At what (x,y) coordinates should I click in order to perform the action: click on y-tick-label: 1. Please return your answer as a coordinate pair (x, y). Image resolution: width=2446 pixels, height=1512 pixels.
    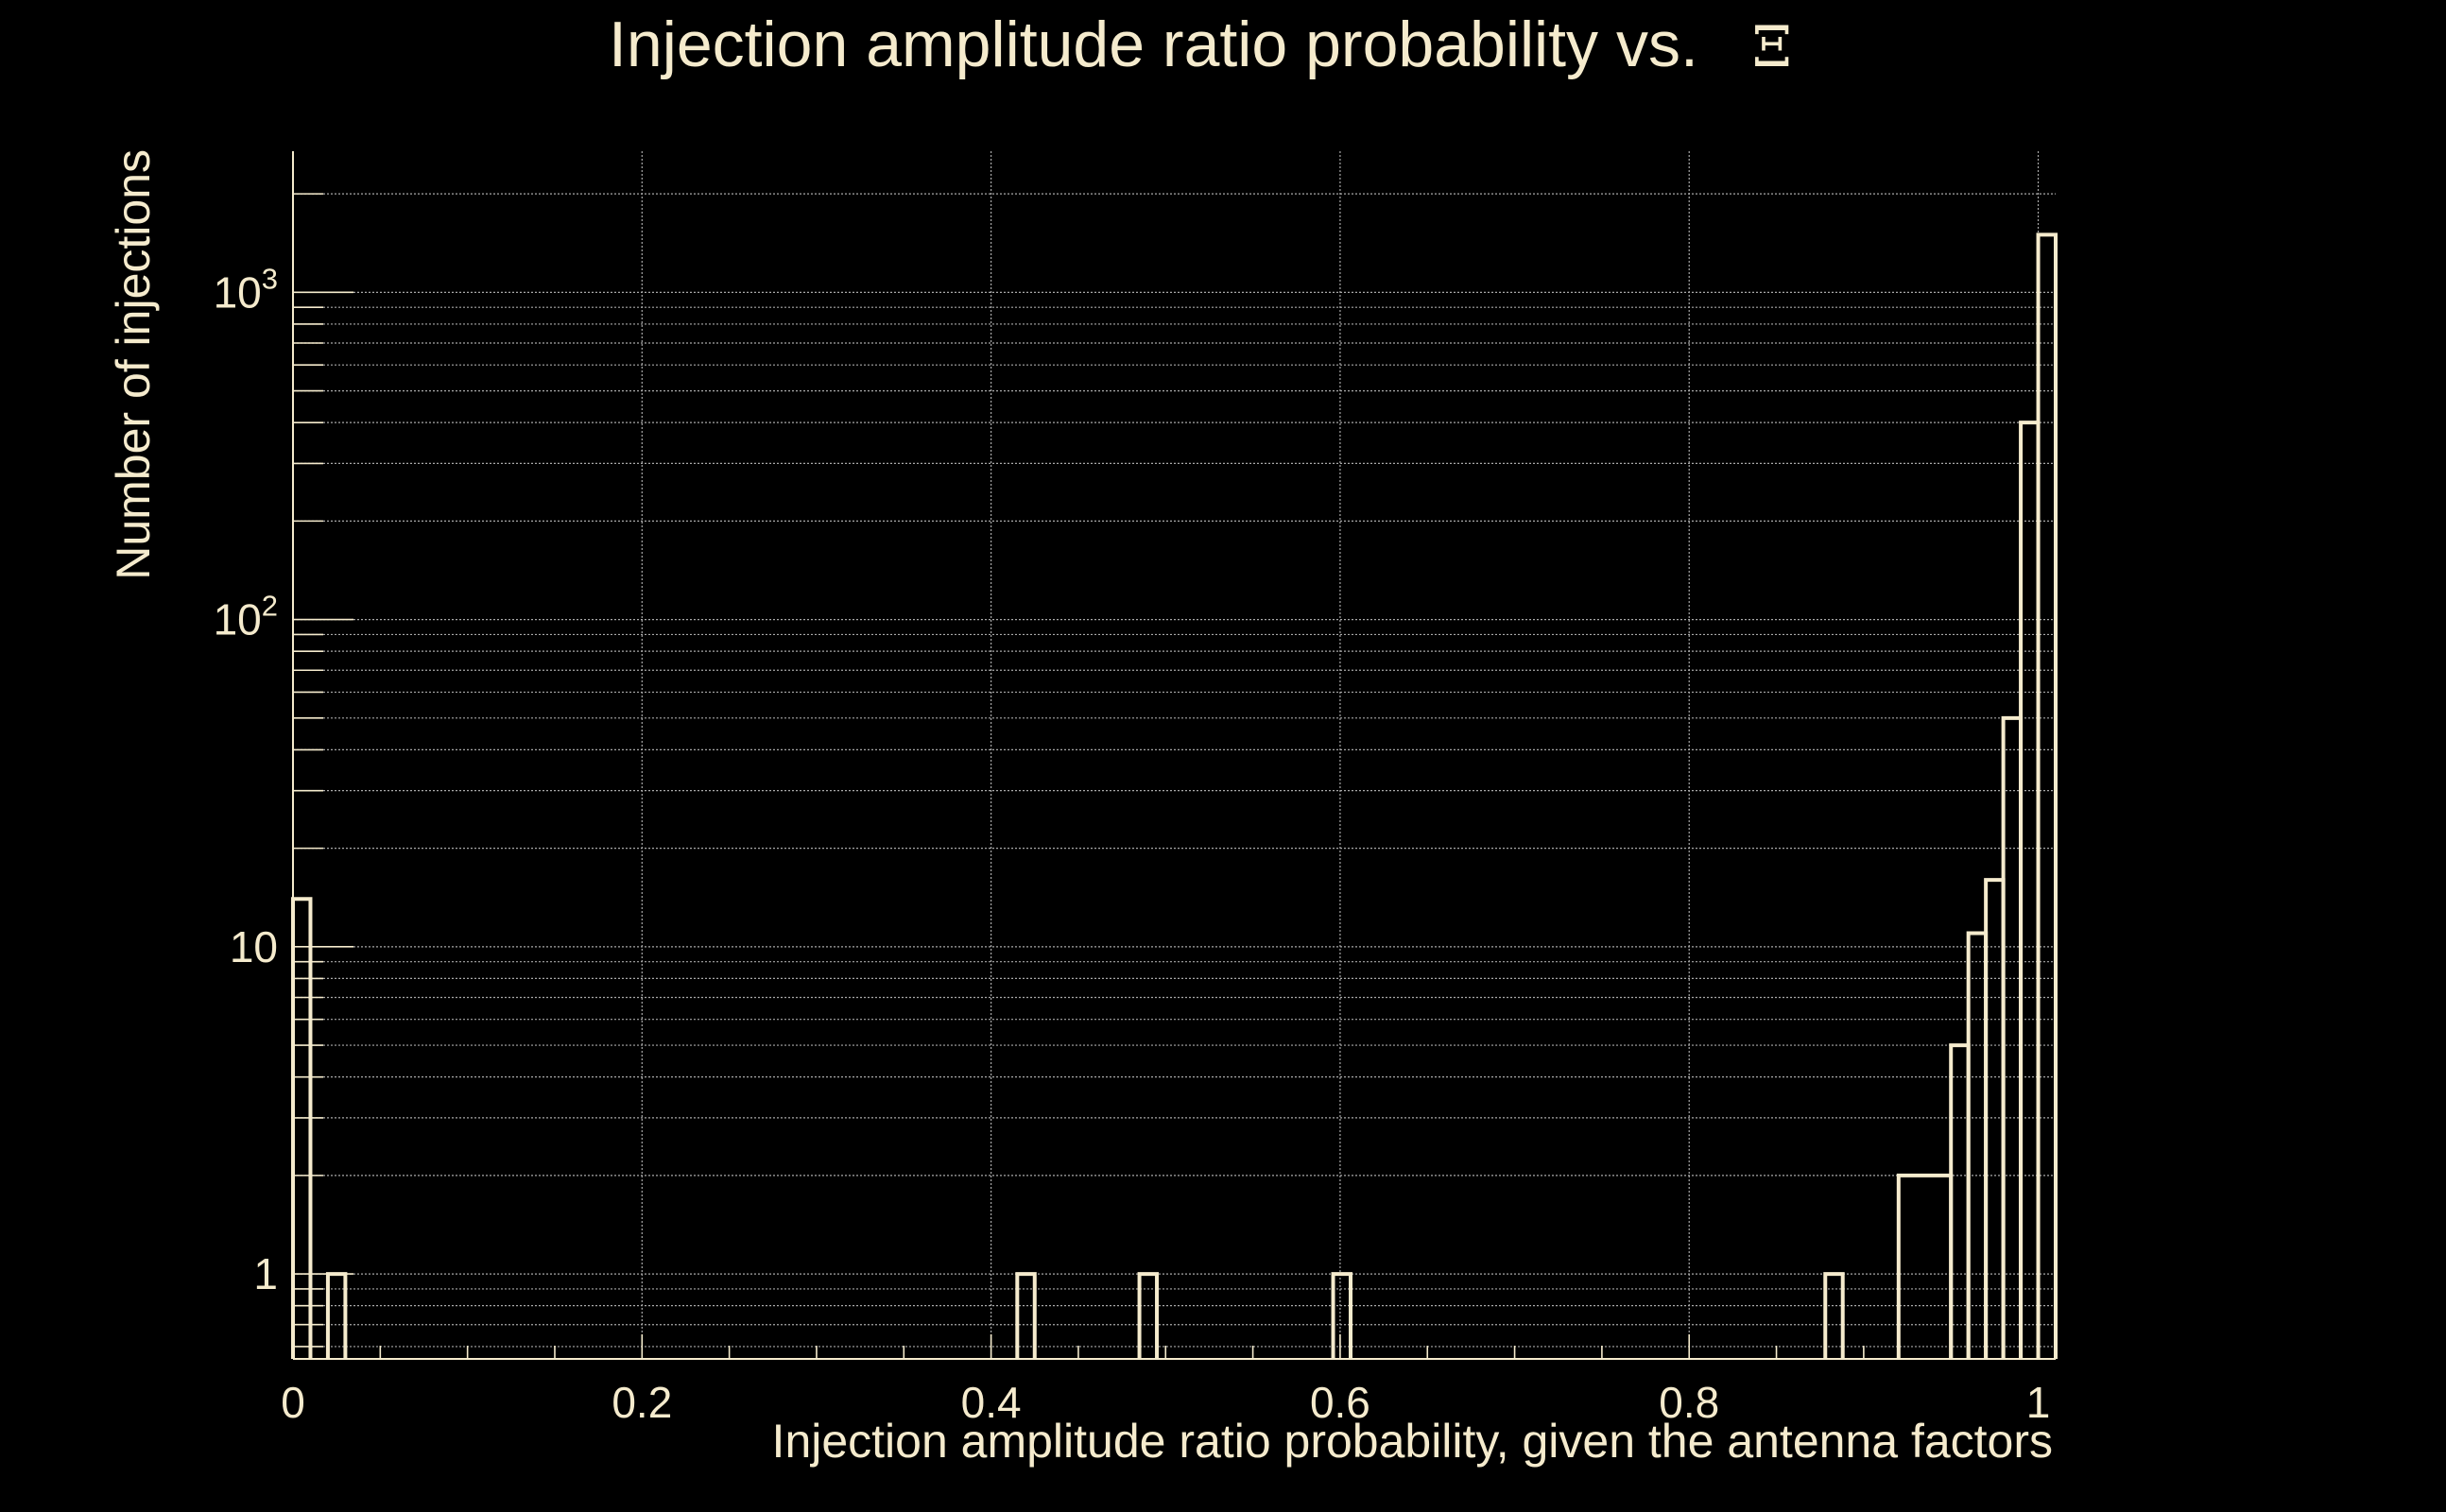
    Looking at the image, I should click on (265, 1273).